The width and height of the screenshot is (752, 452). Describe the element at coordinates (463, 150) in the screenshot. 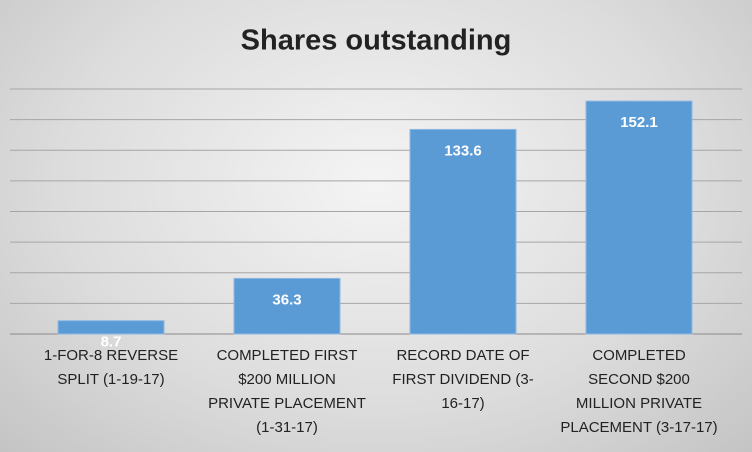

I see `data-label: 133.6` at that location.